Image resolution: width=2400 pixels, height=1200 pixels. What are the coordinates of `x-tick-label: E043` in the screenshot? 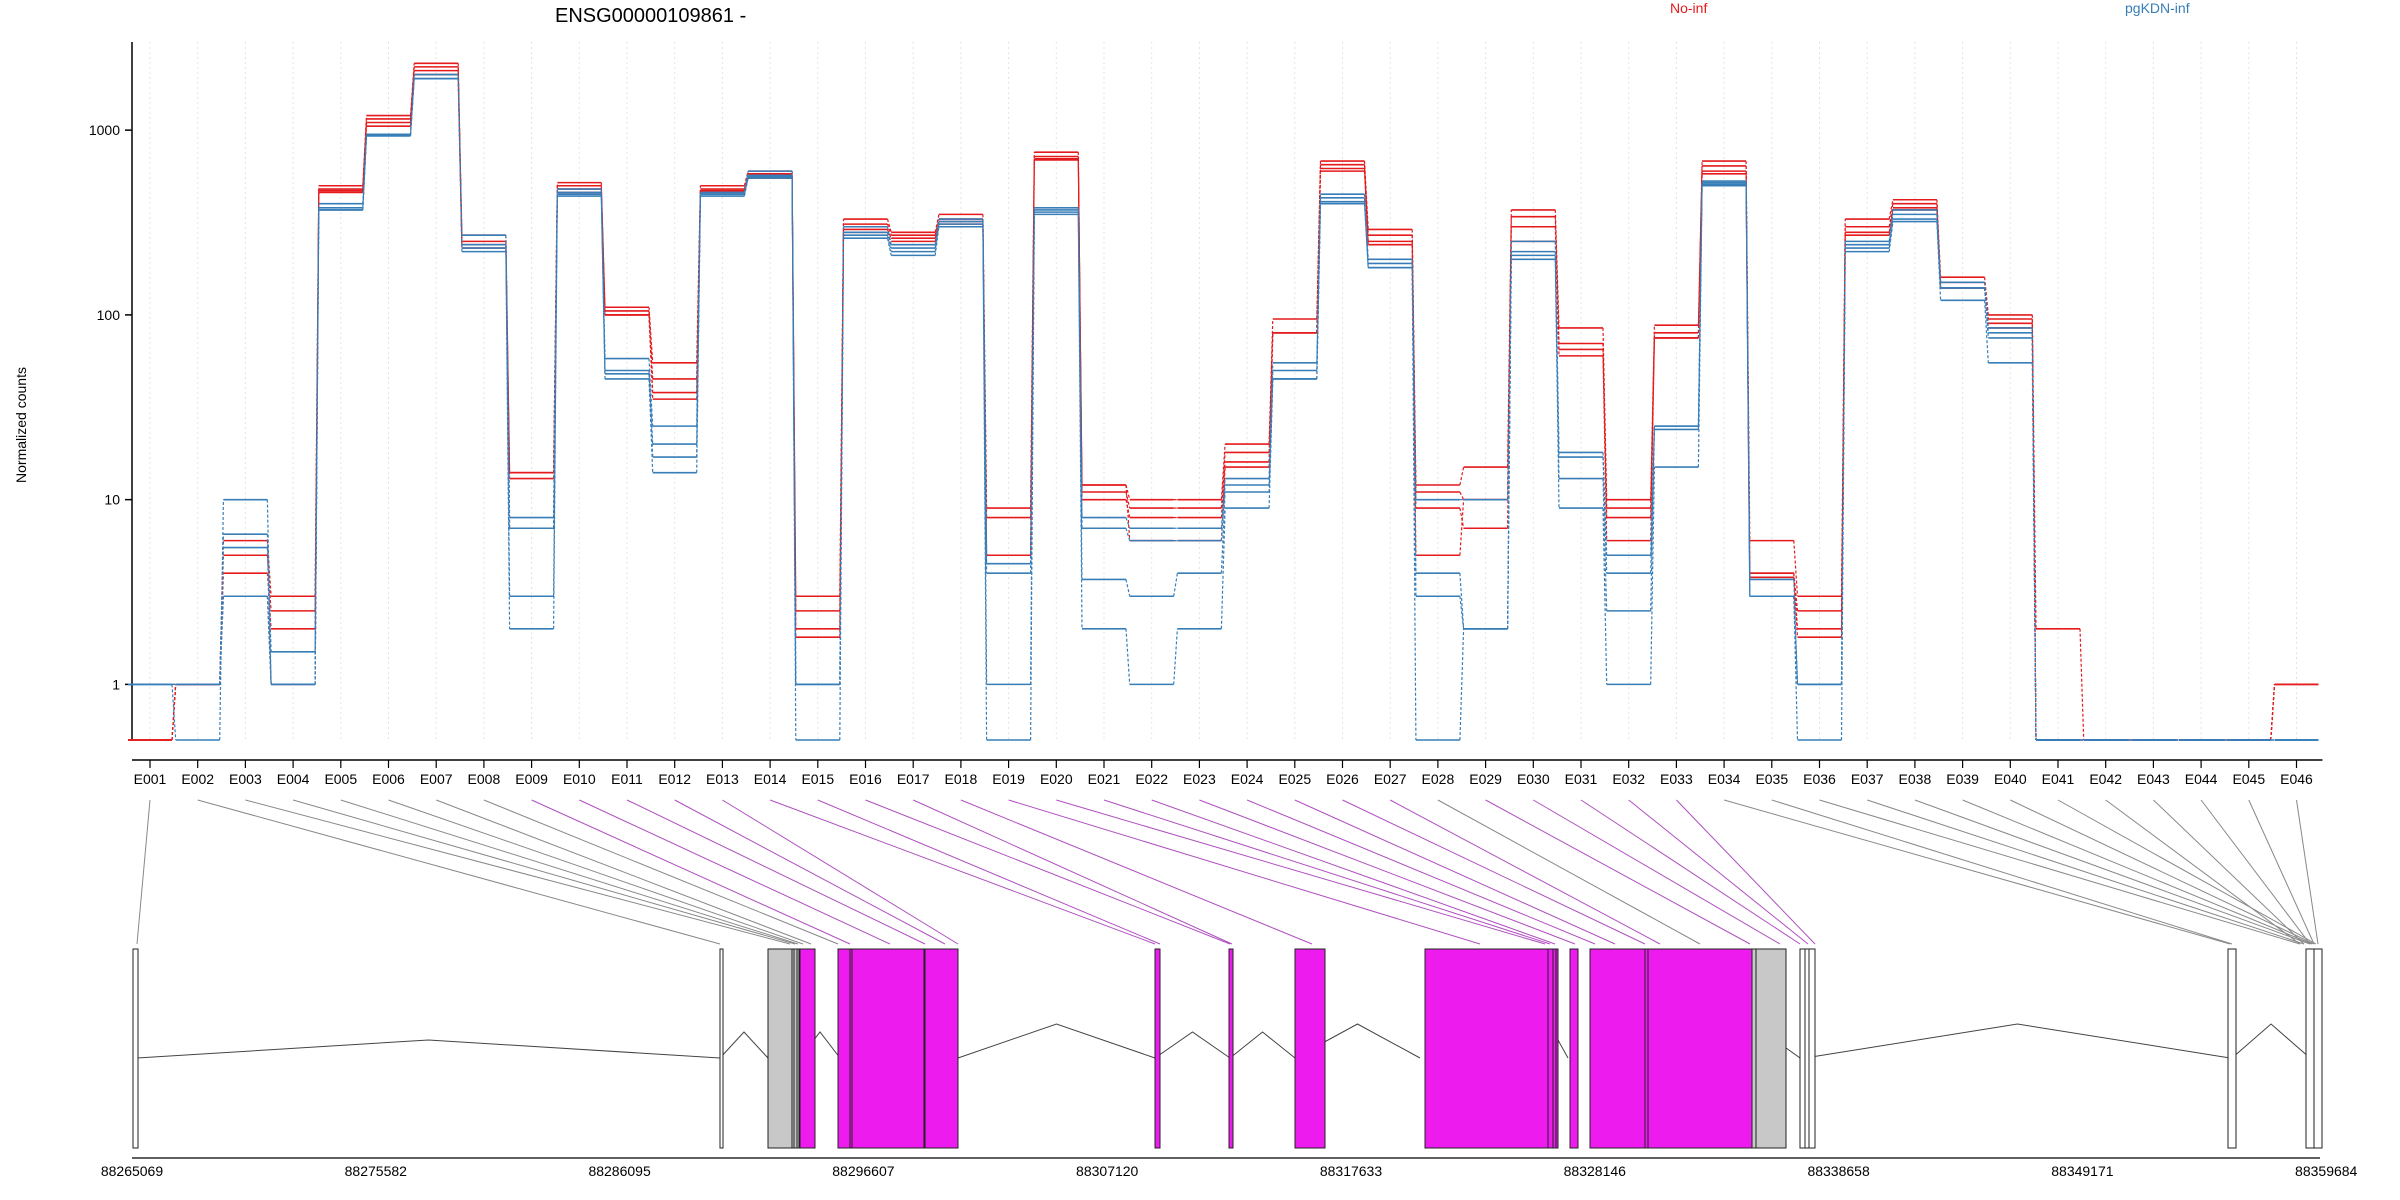 It's located at (2153, 779).